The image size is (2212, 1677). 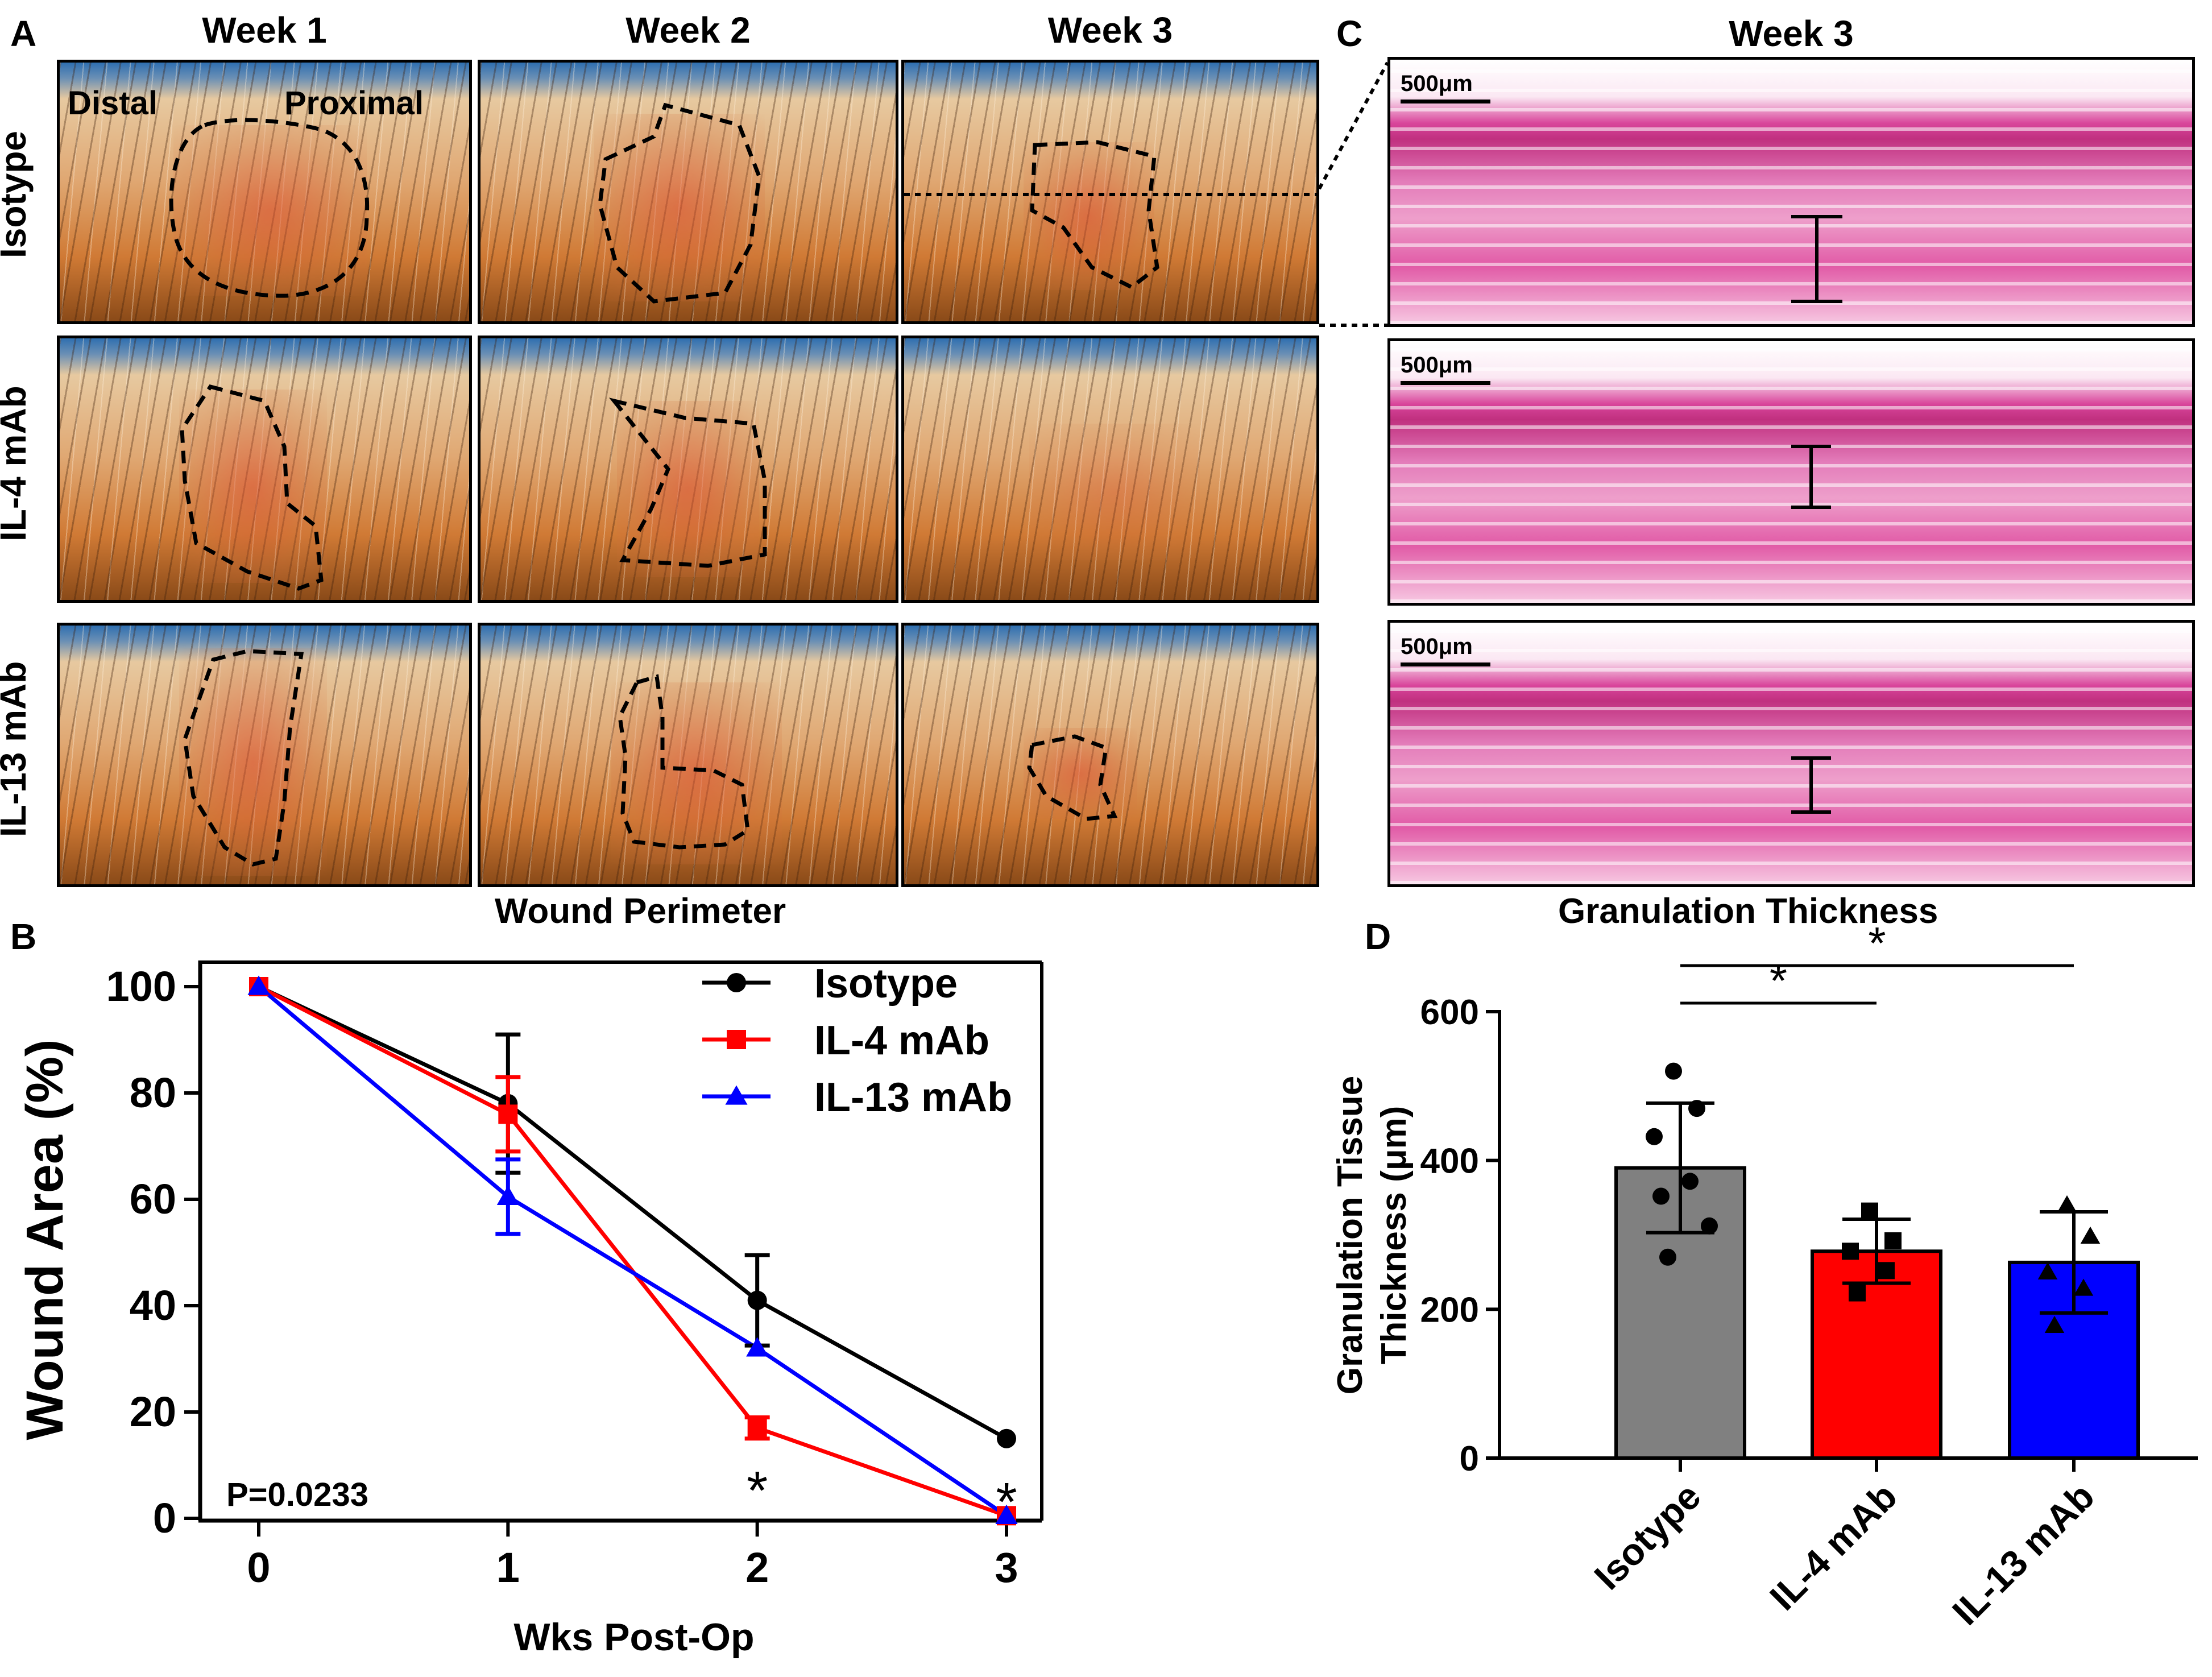 I want to click on row-label-il13-mab: IL-13 mAb, so click(x=17, y=749).